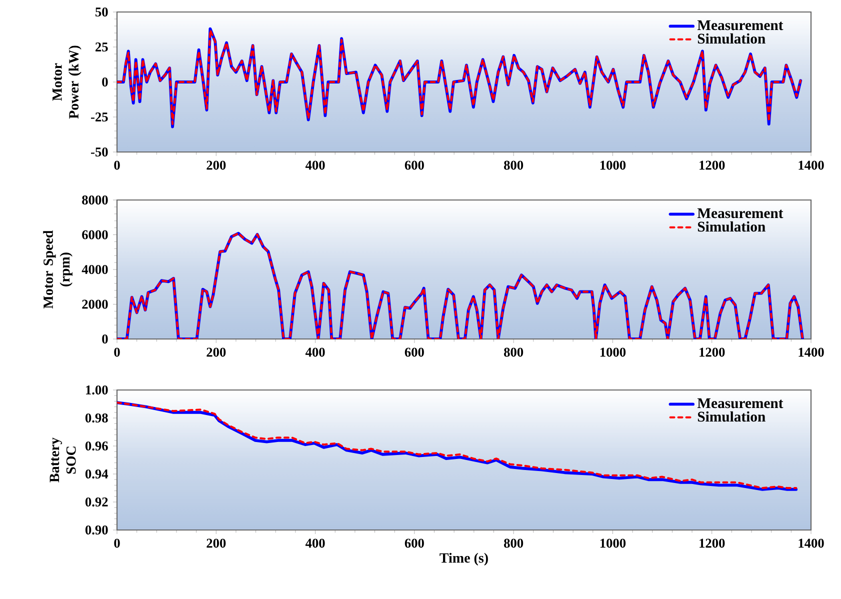  Describe the element at coordinates (96, 502) in the screenshot. I see `y-tick-label: 0.92` at that location.